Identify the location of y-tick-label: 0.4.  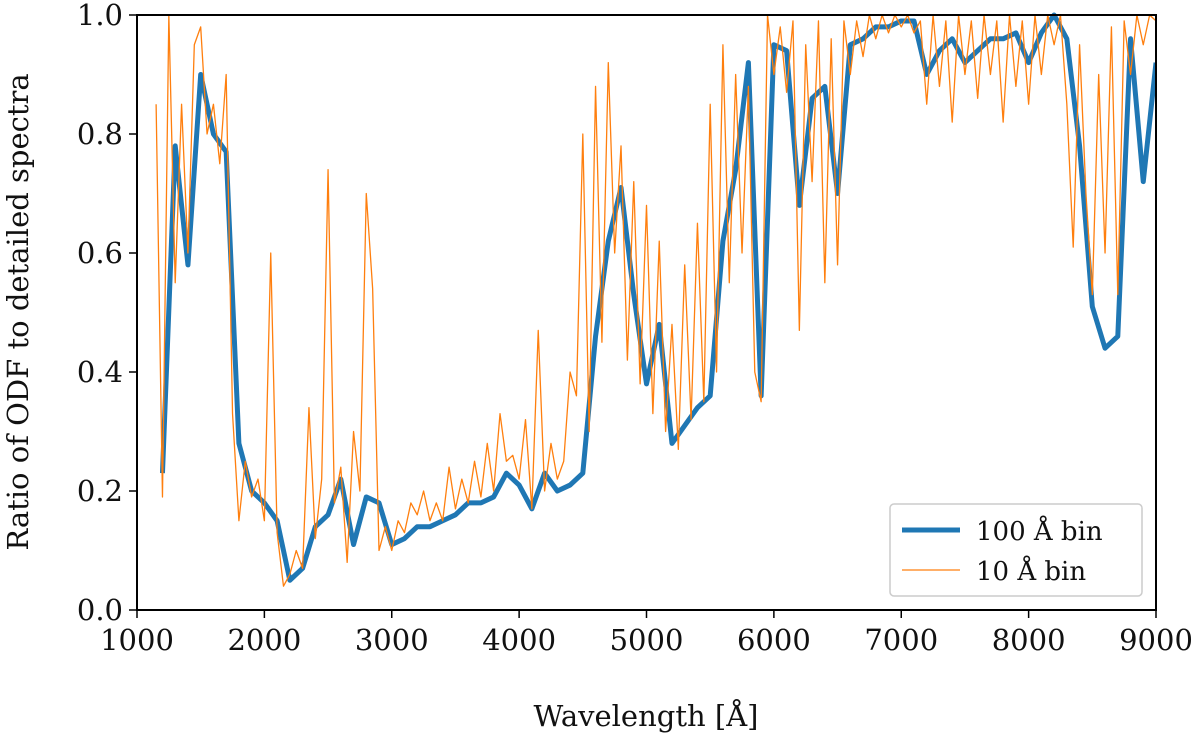
(100, 372).